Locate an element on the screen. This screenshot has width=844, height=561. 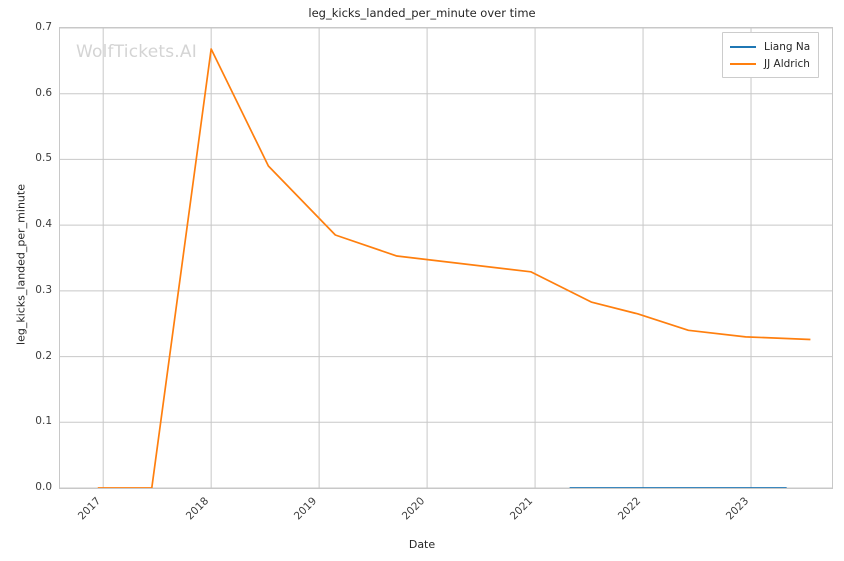
y-tick-label: 0.5 is located at coordinates (43, 158).